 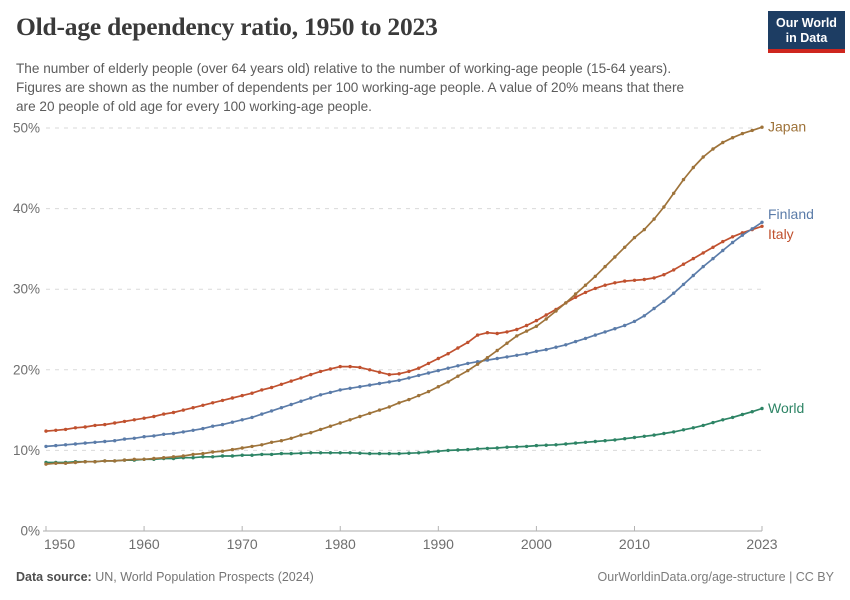 I want to click on data-point-italy-1964, so click(x=183, y=410).